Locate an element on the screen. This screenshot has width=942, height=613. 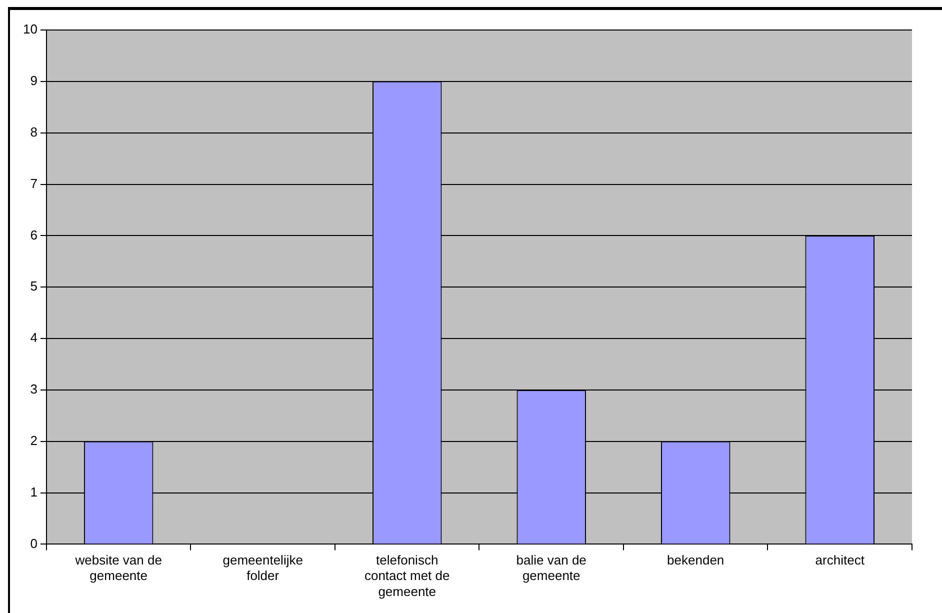
x-tick-label: bekenden is located at coordinates (695, 560).